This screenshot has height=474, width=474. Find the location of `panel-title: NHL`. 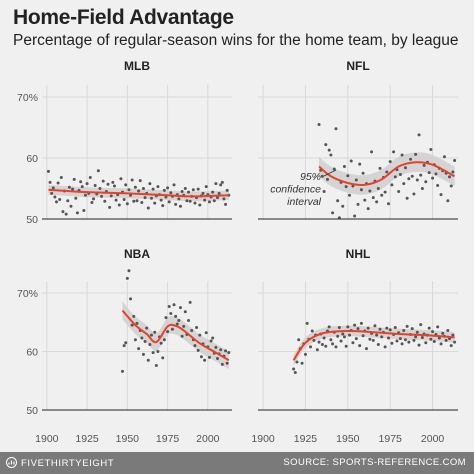

panel-title: NHL is located at coordinates (358, 254).